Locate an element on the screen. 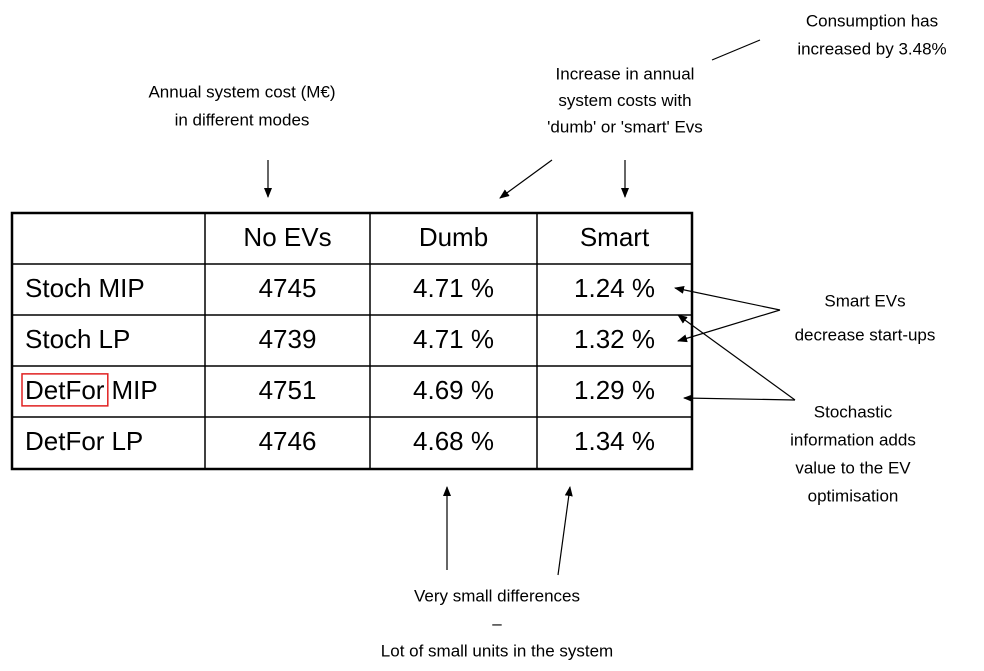  annotation-line: in different modes is located at coordinates (242, 119).